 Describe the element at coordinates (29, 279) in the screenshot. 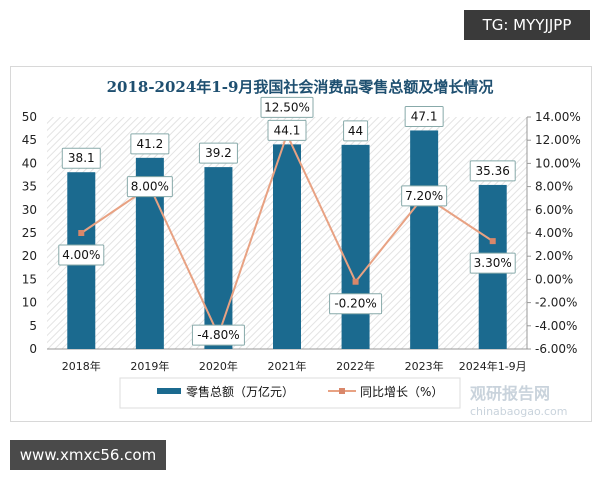

I see `y-left-tick: 15` at that location.